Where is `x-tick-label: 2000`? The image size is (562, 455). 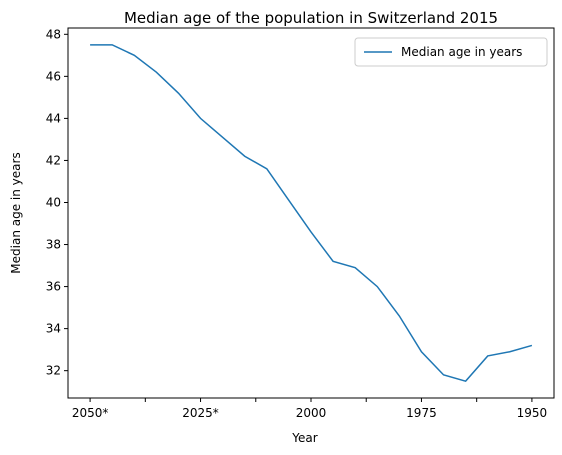
x-tick-label: 2000 is located at coordinates (311, 413).